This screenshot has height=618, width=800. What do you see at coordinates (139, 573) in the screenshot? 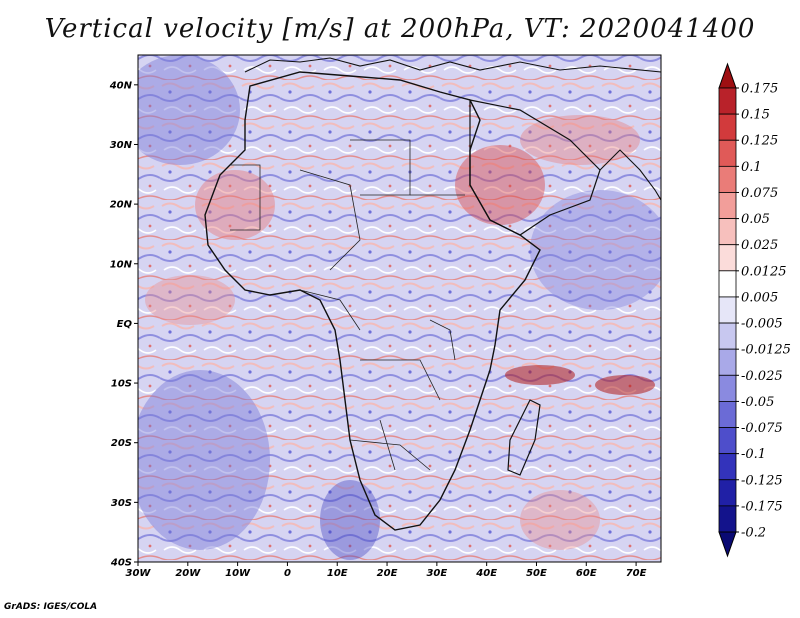
I see `lon-tick-label: 30W` at bounding box center [139, 573].